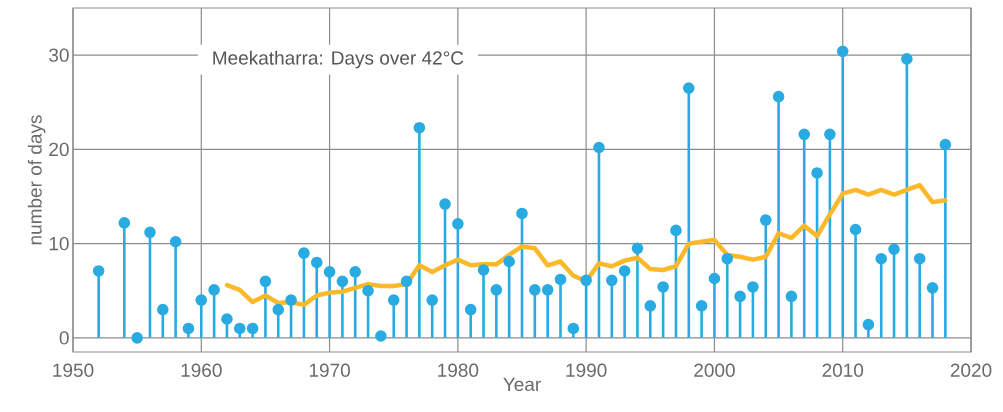 This screenshot has height=412, width=1003. What do you see at coordinates (971, 370) in the screenshot?
I see `x-tick-label: 2020` at bounding box center [971, 370].